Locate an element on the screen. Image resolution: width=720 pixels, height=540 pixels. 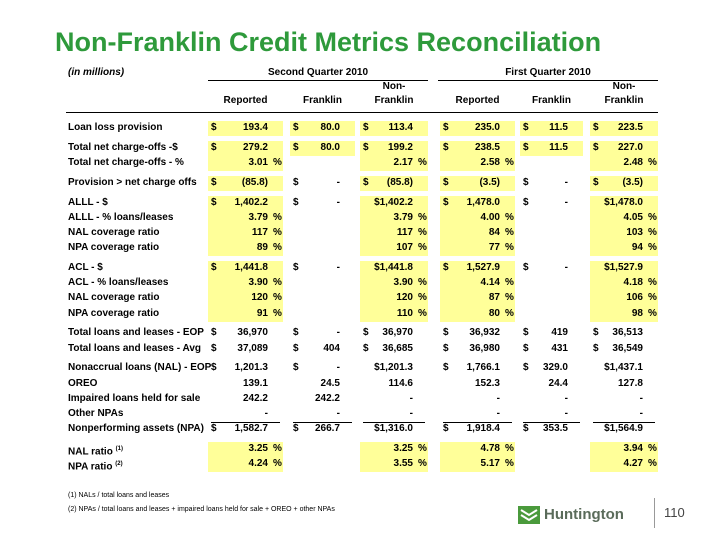
footnote: (1) NALs / total loans and leases is located at coordinates (119, 495).